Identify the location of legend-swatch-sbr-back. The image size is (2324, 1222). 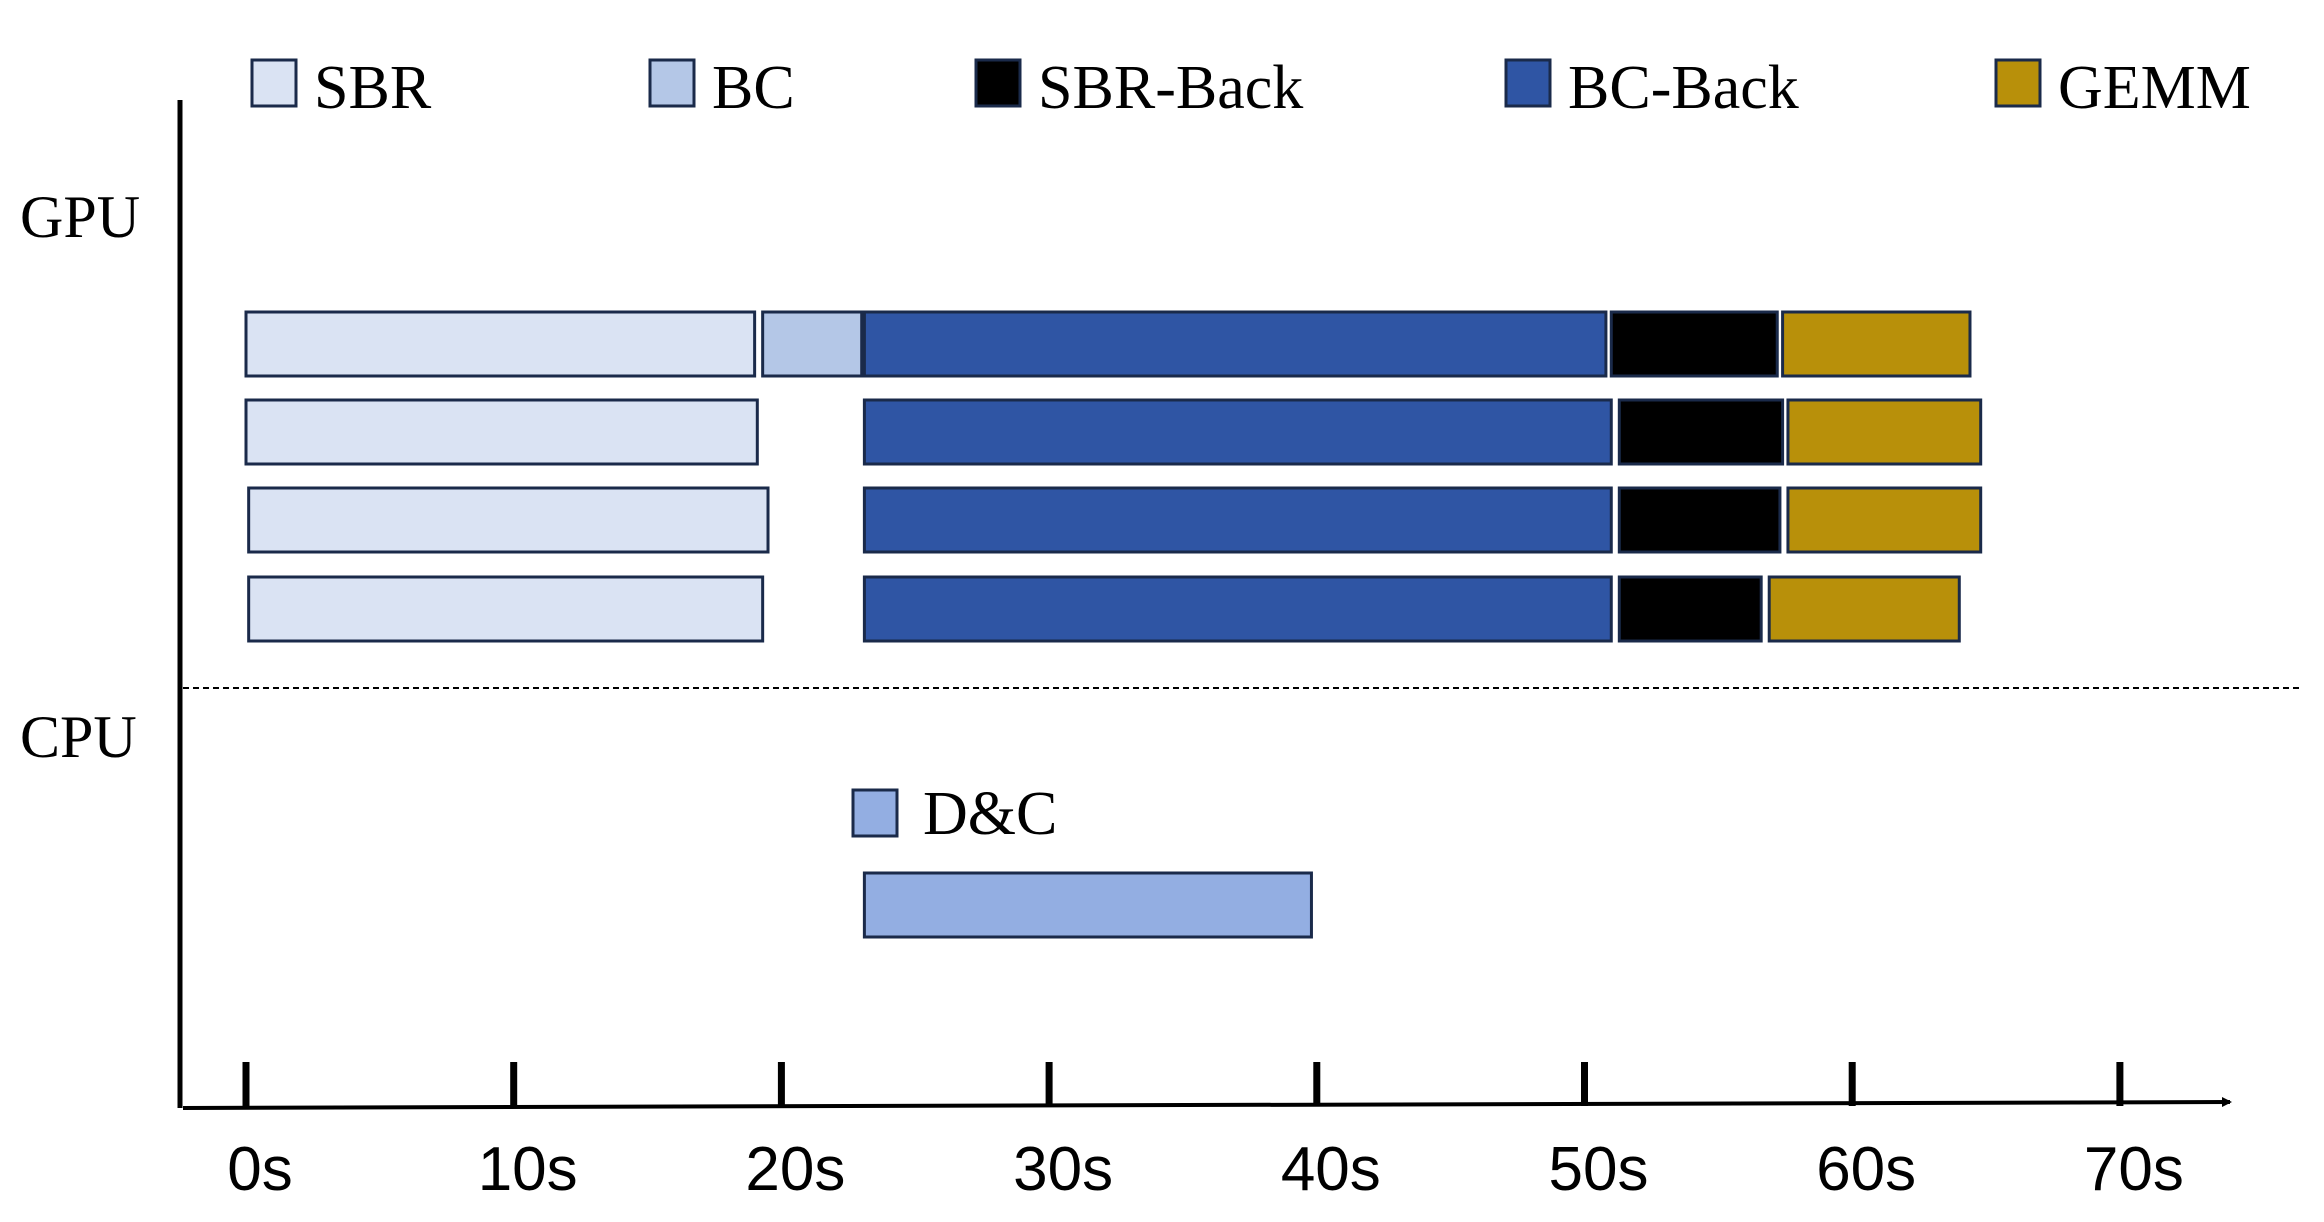
(998, 83).